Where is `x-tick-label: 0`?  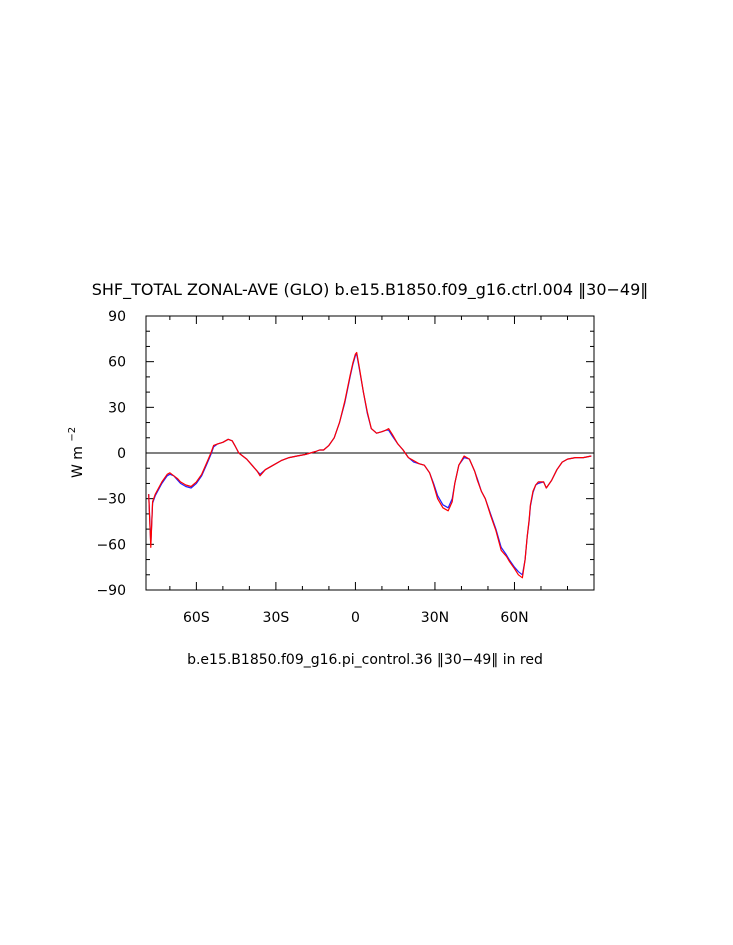 x-tick-label: 0 is located at coordinates (355, 618).